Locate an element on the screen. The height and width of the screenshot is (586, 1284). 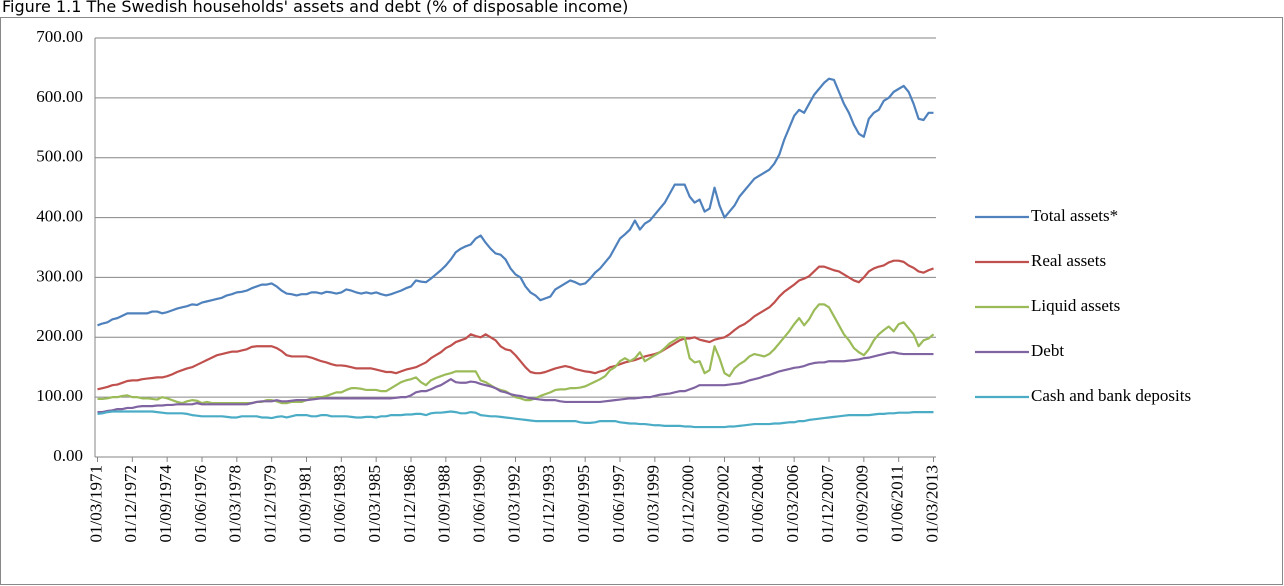
x-tick-label: 01/09/1981 is located at coordinates (304, 503).